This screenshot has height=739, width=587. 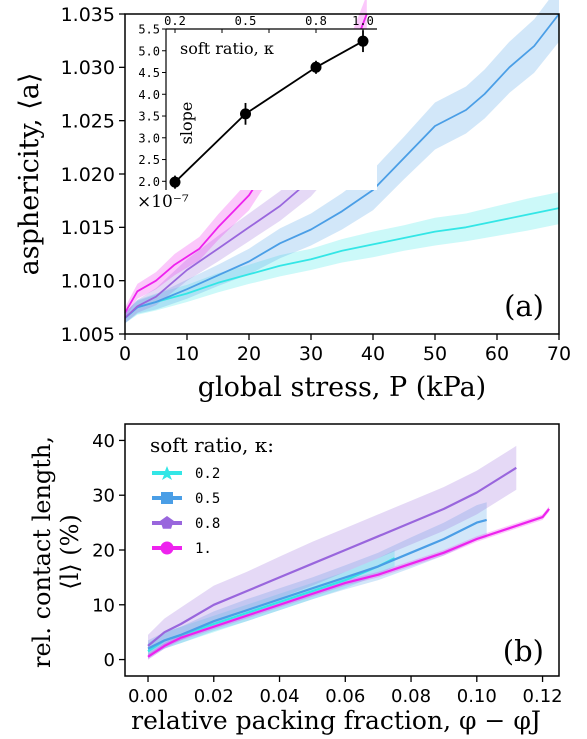 What do you see at coordinates (246, 21) in the screenshot?
I see `inset-x-tick-label: 0.5` at bounding box center [246, 21].